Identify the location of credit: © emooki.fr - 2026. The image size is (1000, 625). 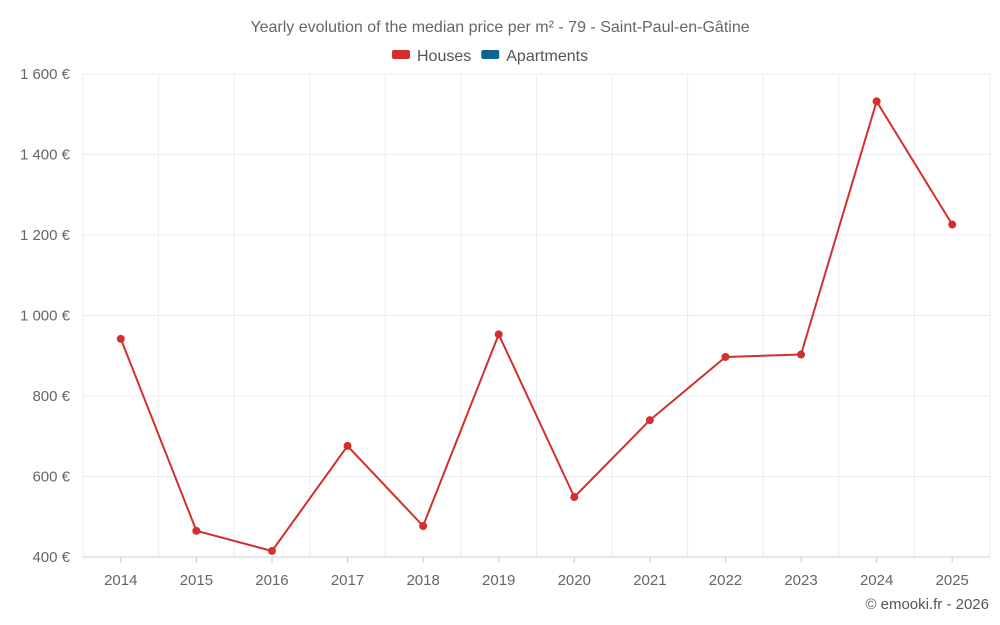
(927, 604).